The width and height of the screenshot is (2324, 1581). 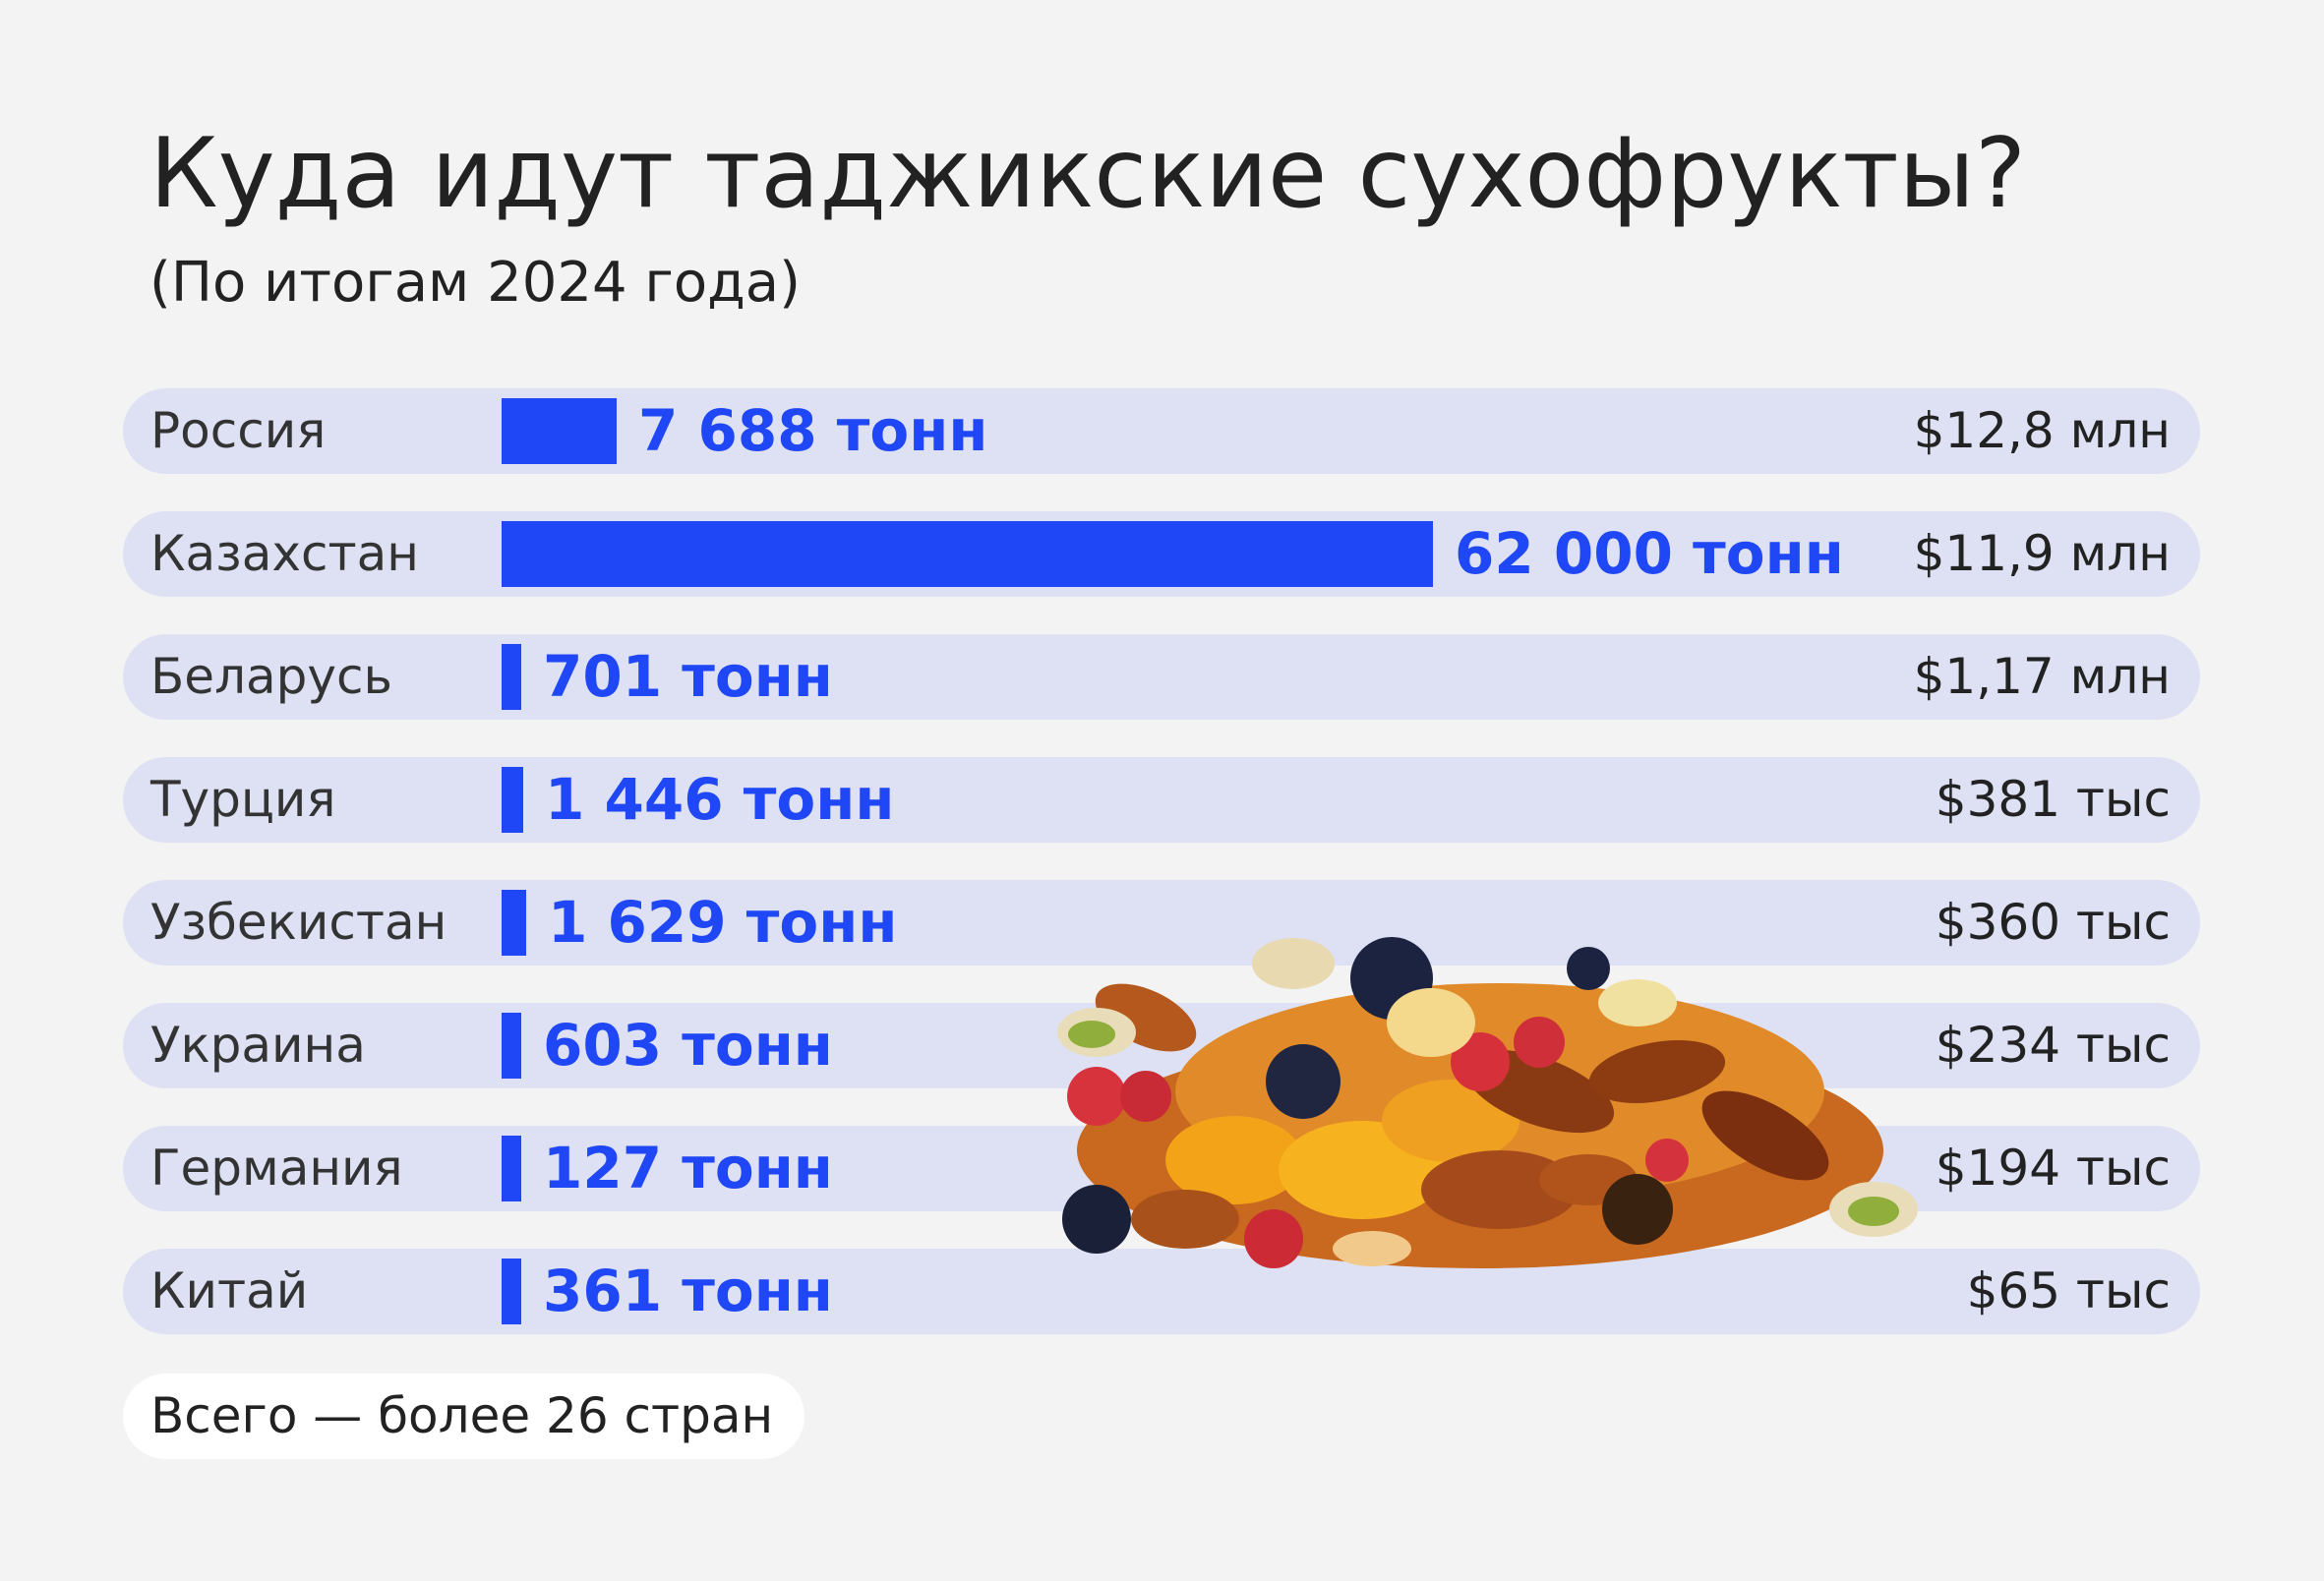 What do you see at coordinates (1161, 431) in the screenshot?
I see `chart-row: Россия 7 688 тонн $12,8 млн` at bounding box center [1161, 431].